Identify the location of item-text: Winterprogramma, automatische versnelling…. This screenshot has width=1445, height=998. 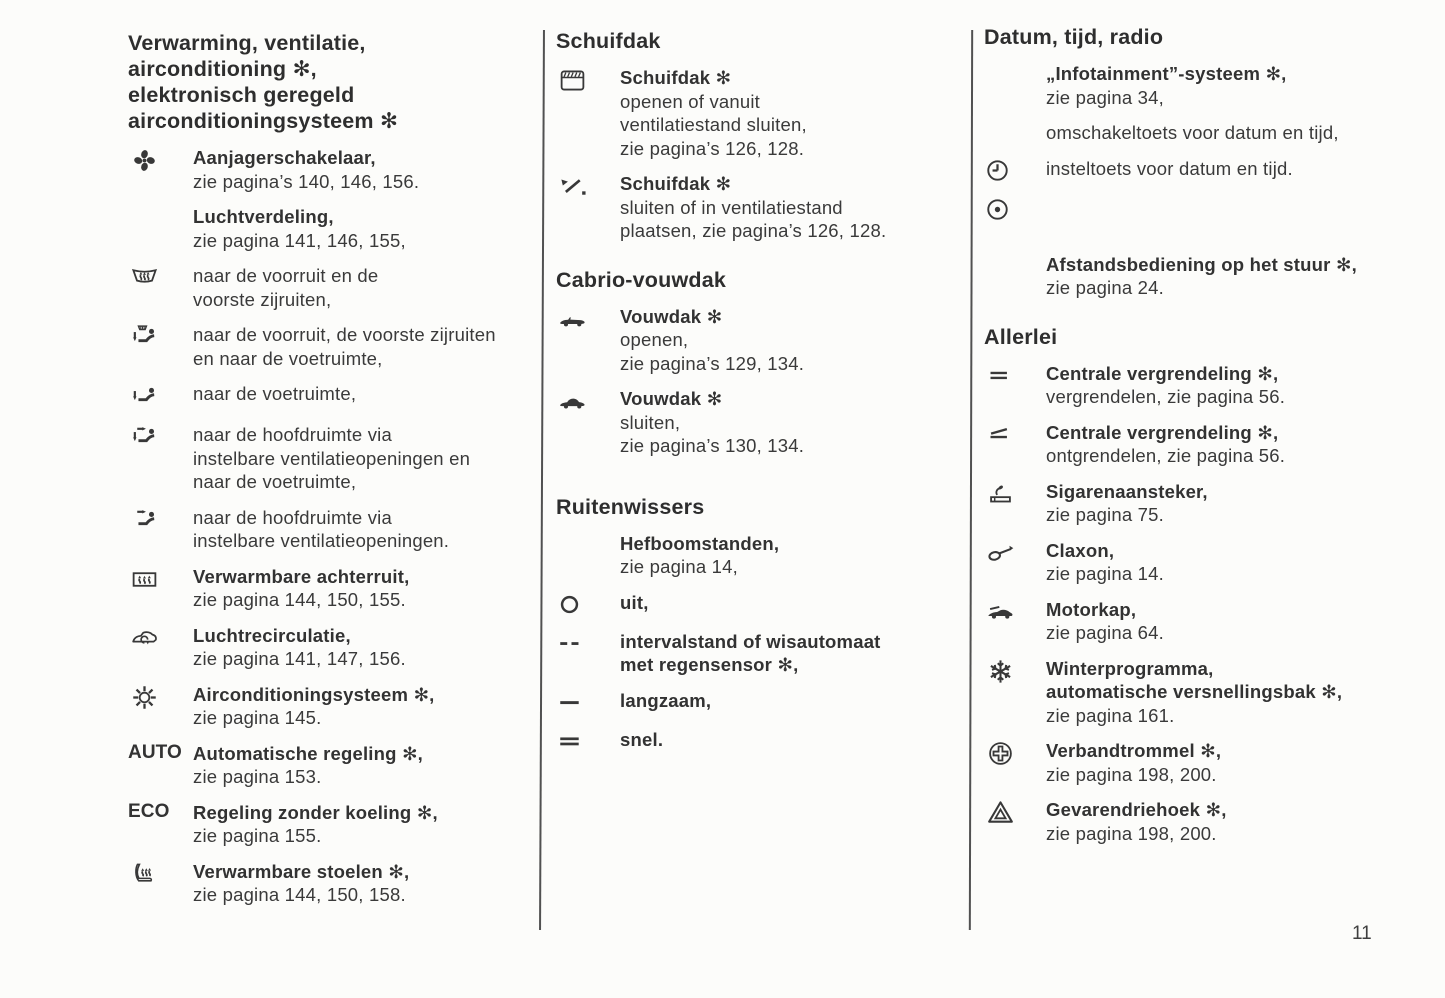
(1194, 692).